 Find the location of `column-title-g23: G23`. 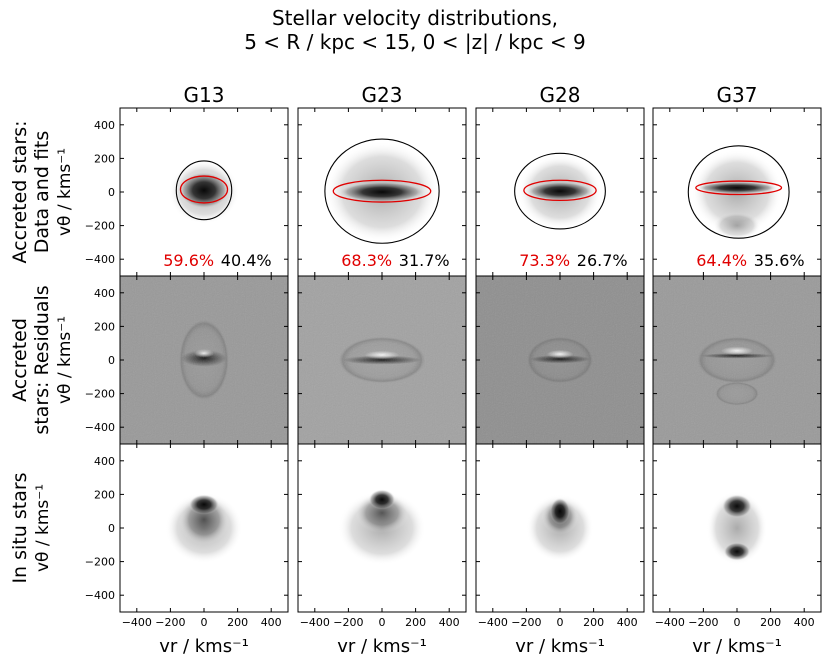

column-title-g23: G23 is located at coordinates (382, 95).